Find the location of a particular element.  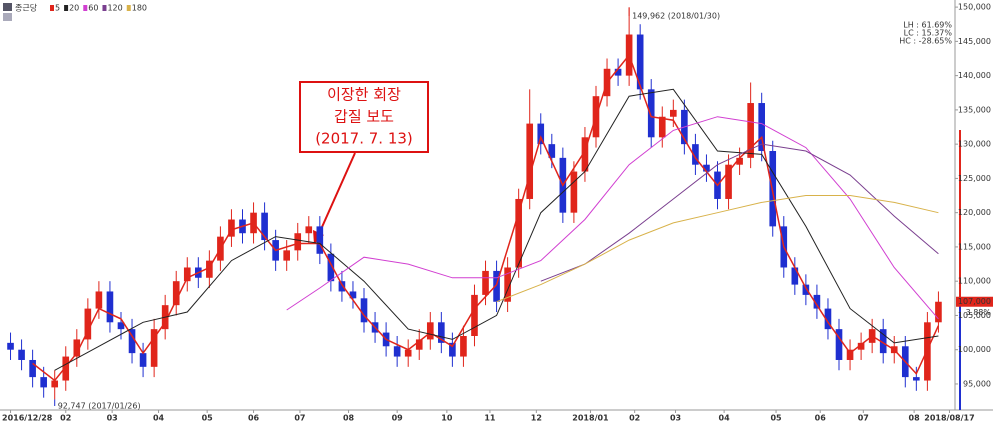

legend-icon is located at coordinates (7, 7).